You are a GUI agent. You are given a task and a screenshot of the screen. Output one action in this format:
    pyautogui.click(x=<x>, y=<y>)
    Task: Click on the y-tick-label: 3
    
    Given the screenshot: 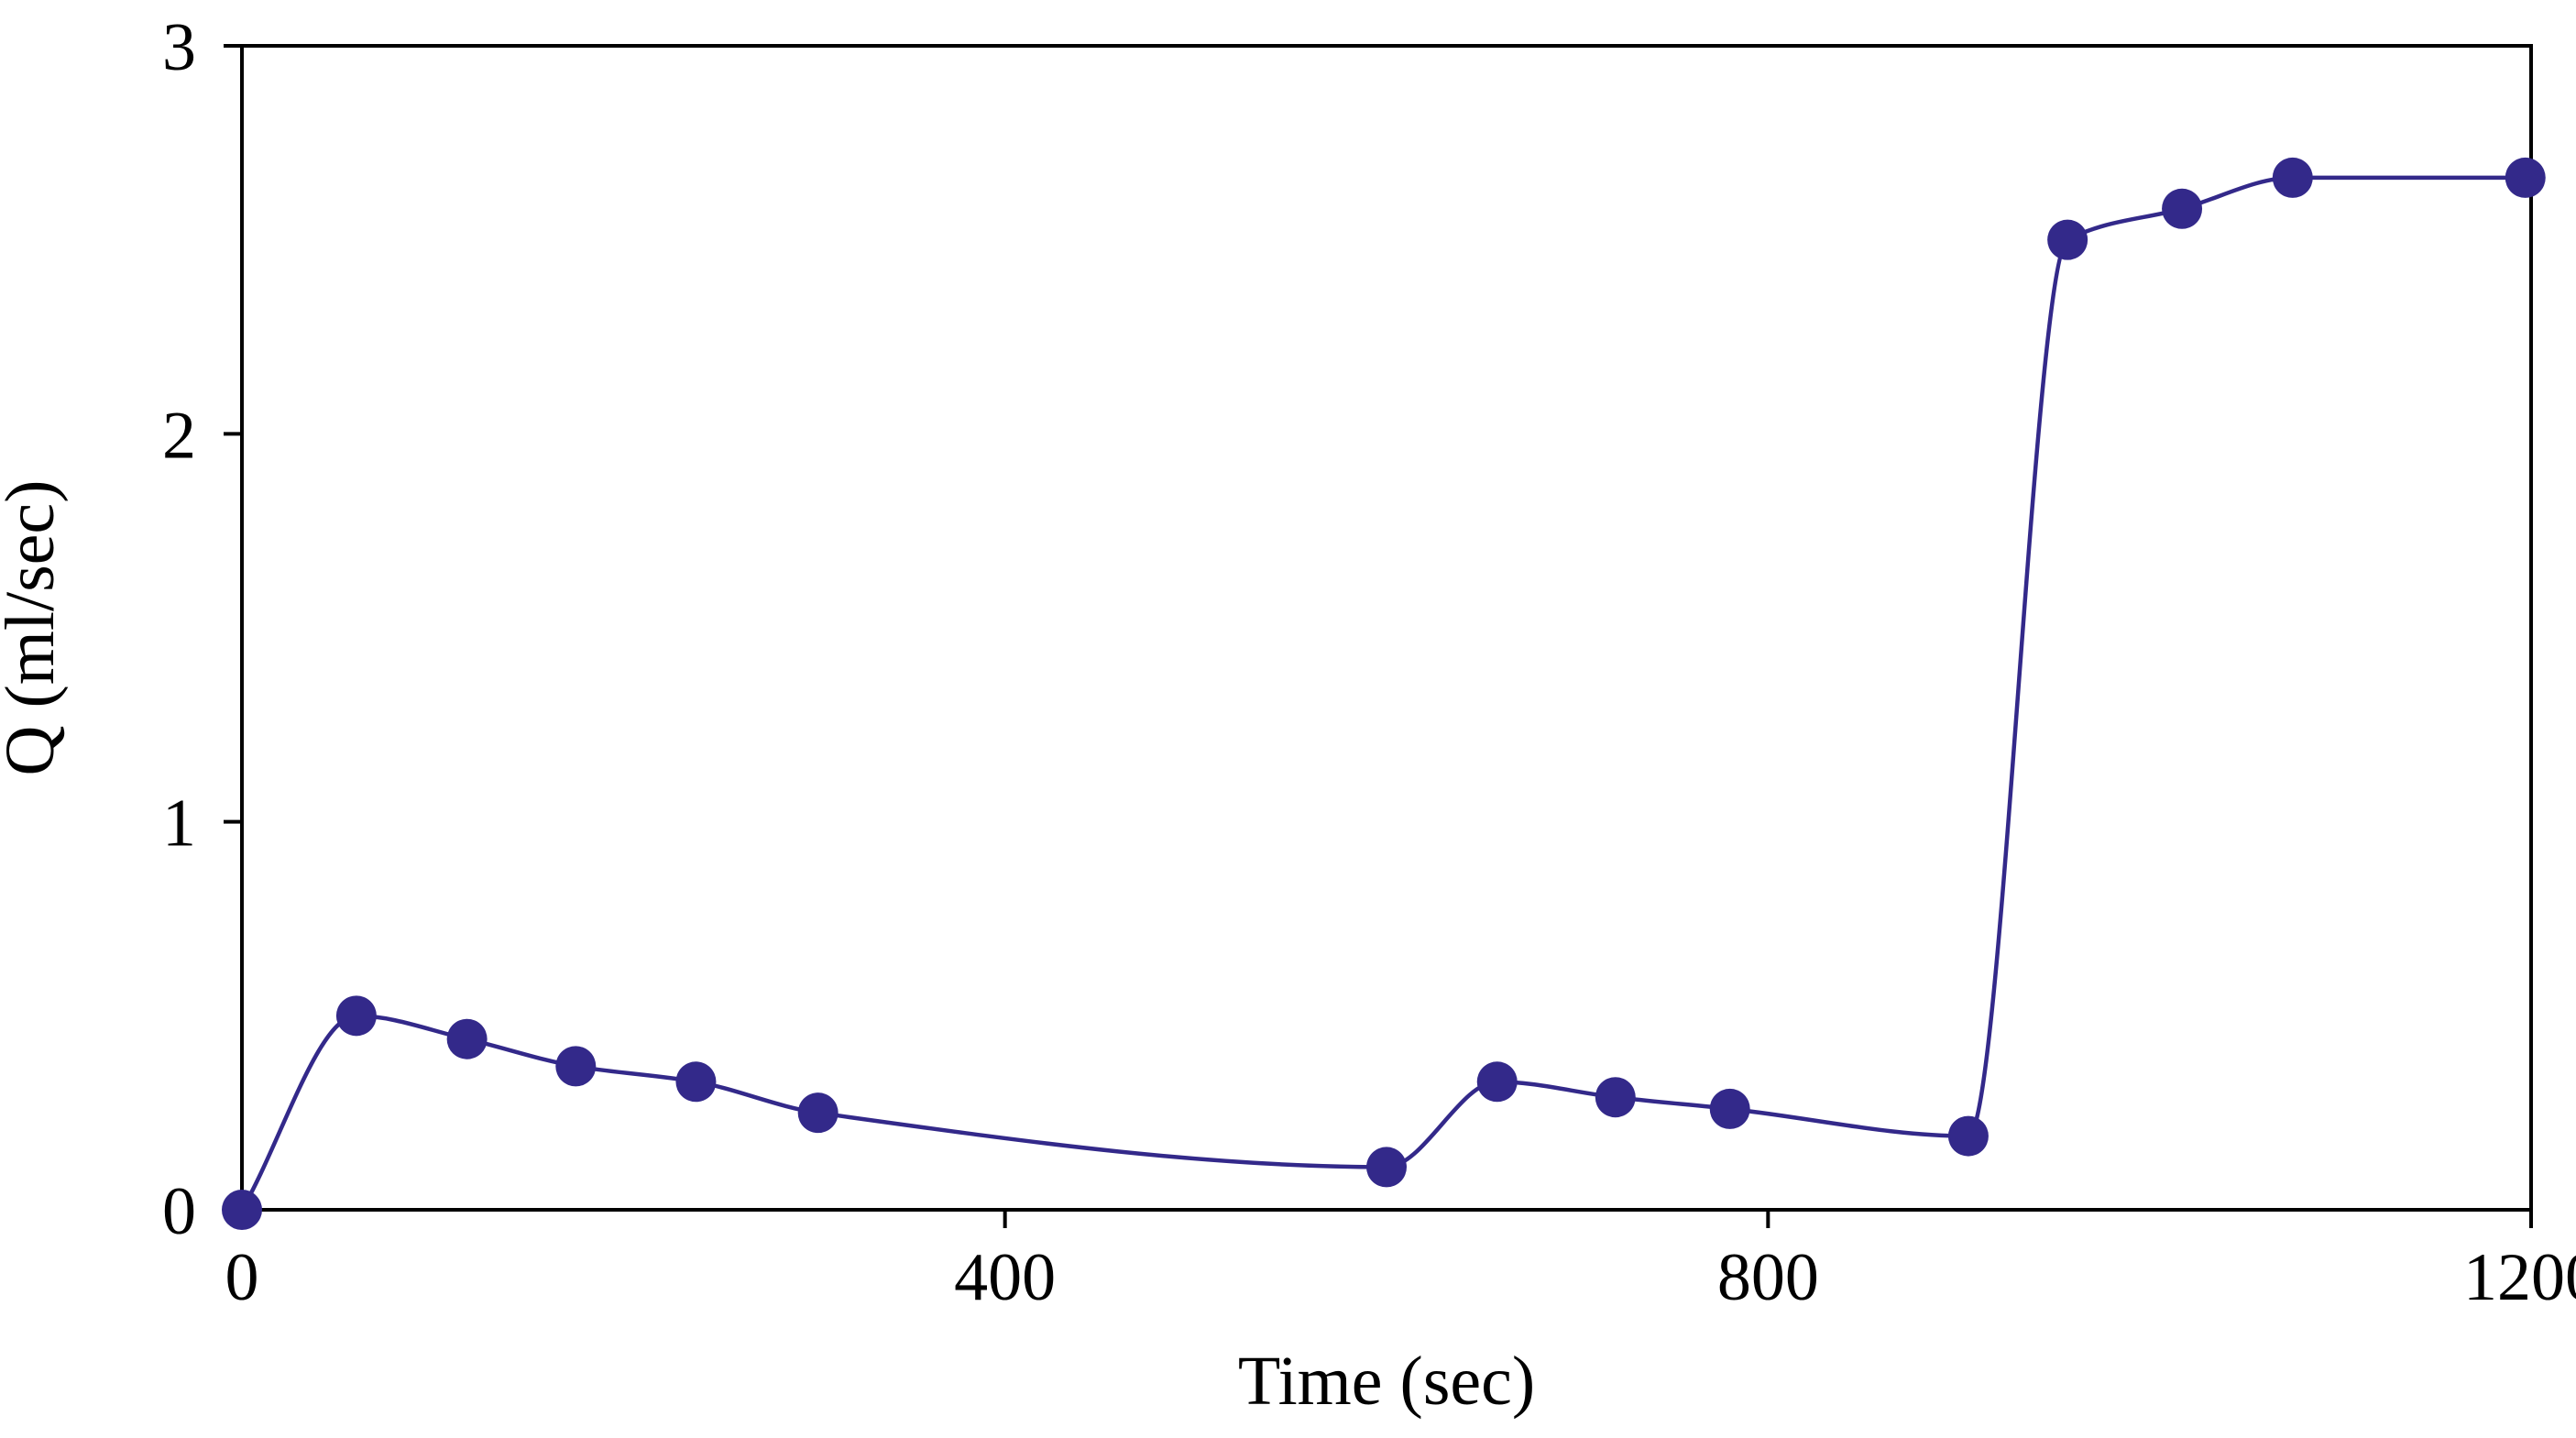 What is the action you would take?
    pyautogui.click(x=179, y=47)
    